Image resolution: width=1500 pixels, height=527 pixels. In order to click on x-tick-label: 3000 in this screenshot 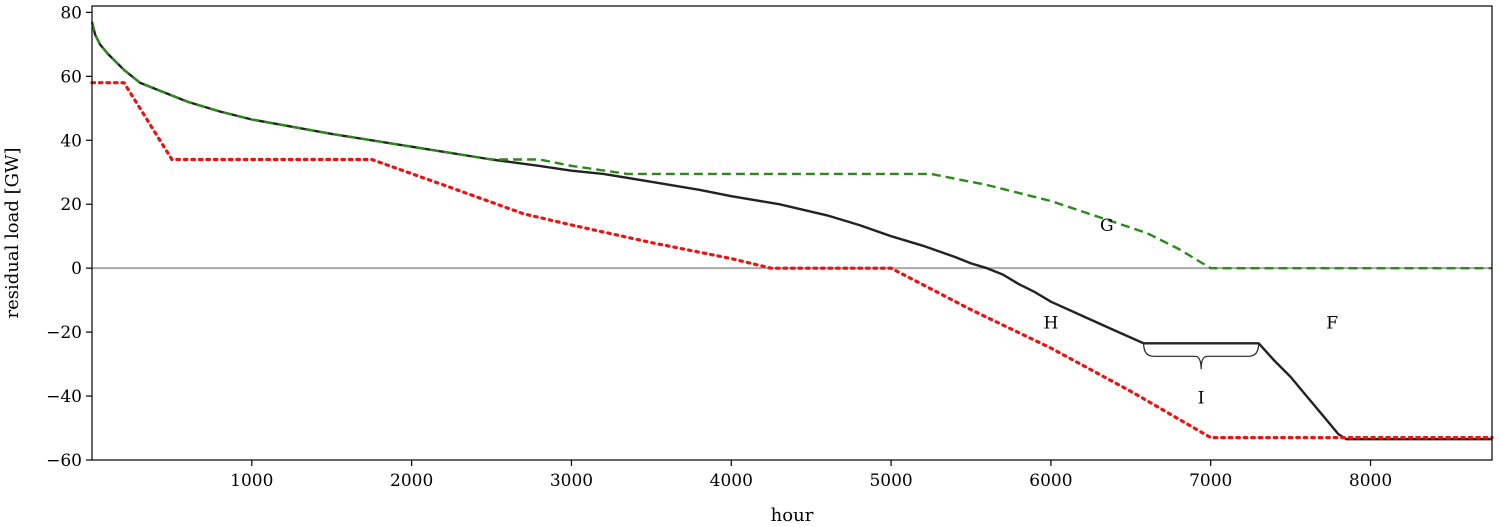, I will do `click(571, 481)`.